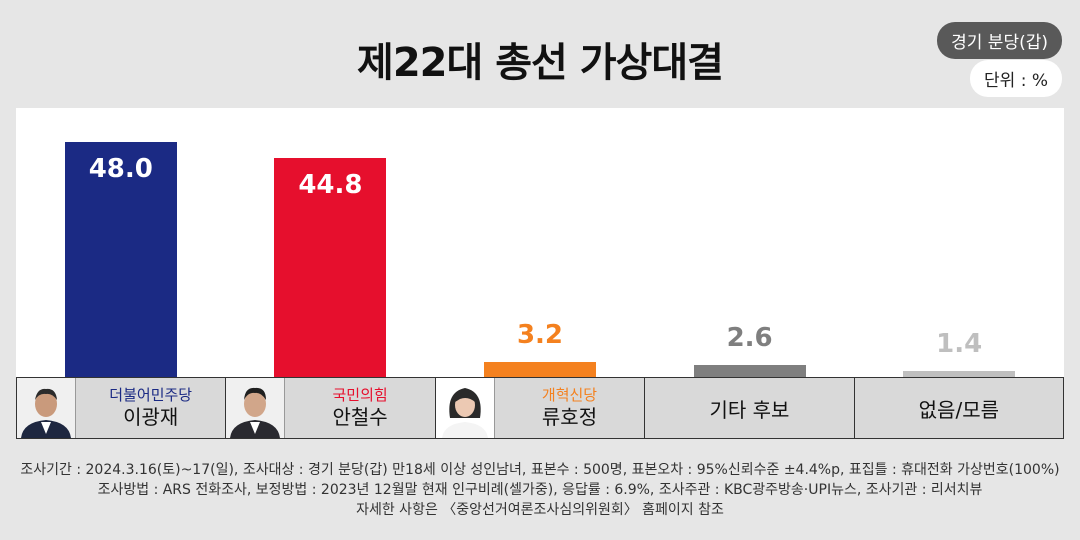  Describe the element at coordinates (540, 63) in the screenshot. I see `chart-title: 제22대 총선 가상대결` at that location.